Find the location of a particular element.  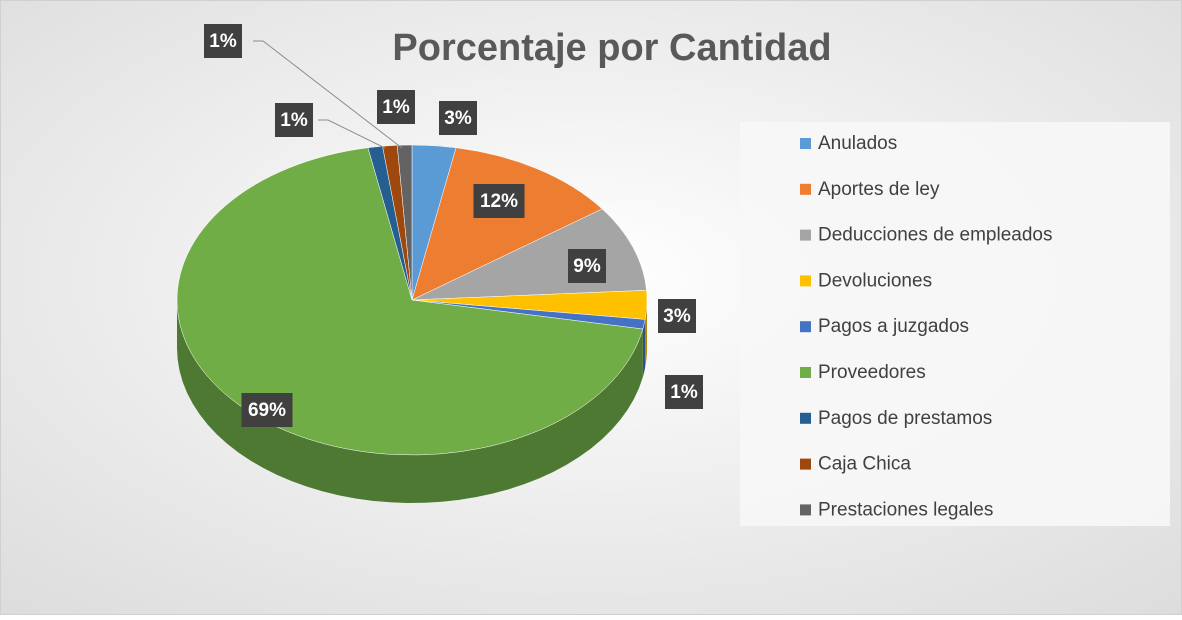

legend-label: Prestaciones legales is located at coordinates (905, 509).